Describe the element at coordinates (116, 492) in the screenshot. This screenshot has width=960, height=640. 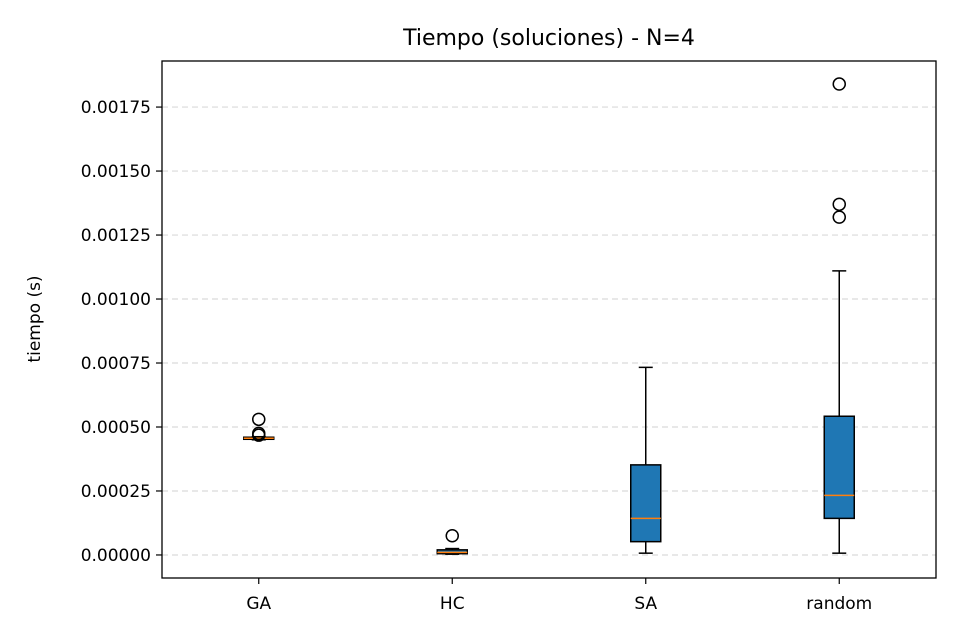
I see `y-tick-label: 0.00025` at that location.